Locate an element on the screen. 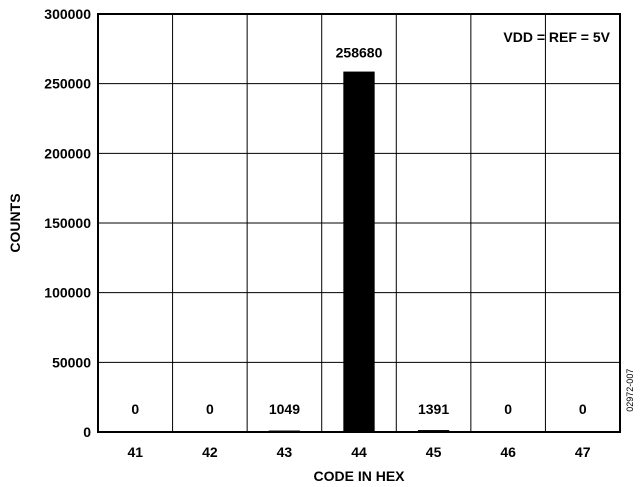  y-tick-labels: 0 50000 100000 150000 200000 250000 300000 is located at coordinates (67, 223).